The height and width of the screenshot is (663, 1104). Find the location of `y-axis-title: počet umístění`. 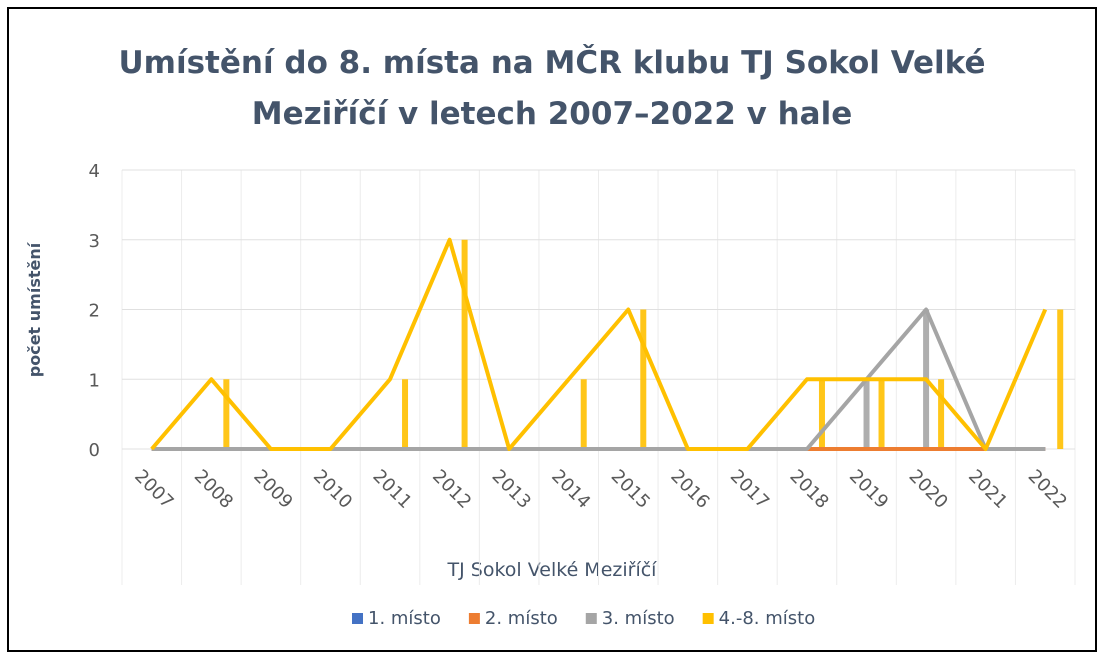

y-axis-title: počet umístění is located at coordinates (34, 309).